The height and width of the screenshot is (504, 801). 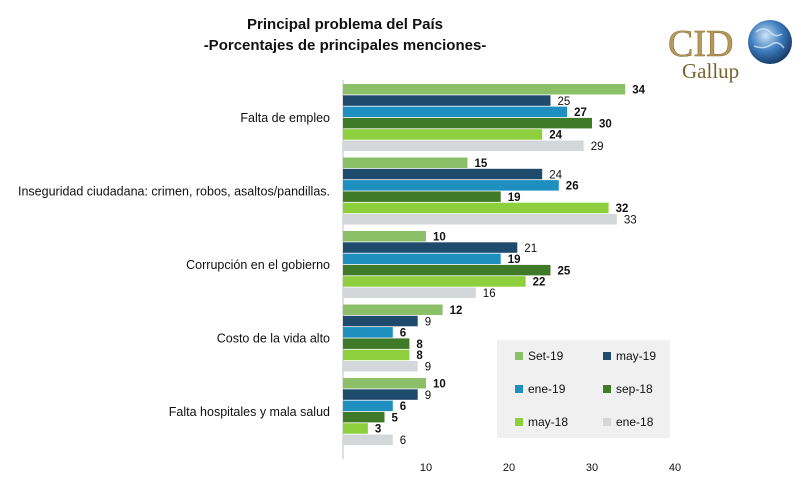 What do you see at coordinates (547, 389) in the screenshot?
I see `legend-label: ene-19` at bounding box center [547, 389].